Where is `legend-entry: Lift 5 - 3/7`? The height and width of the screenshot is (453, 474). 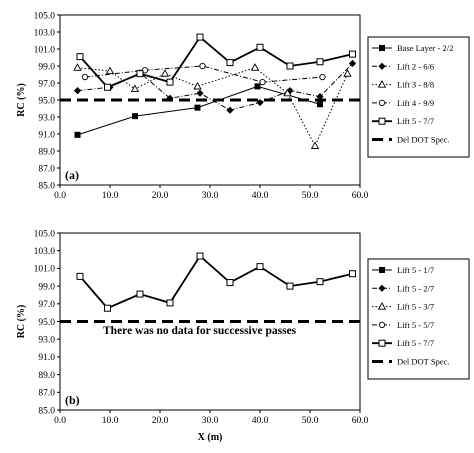
legend-entry: Lift 5 - 3/7 is located at coordinates (403, 307).